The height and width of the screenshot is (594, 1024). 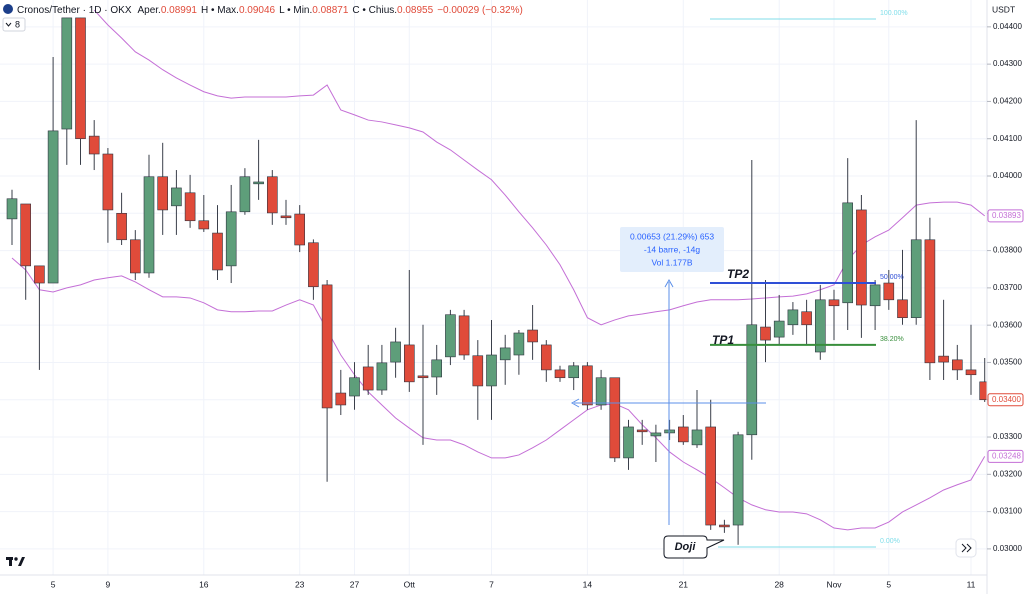 What do you see at coordinates (738, 274) in the screenshot?
I see `tp2-label: TP2` at bounding box center [738, 274].